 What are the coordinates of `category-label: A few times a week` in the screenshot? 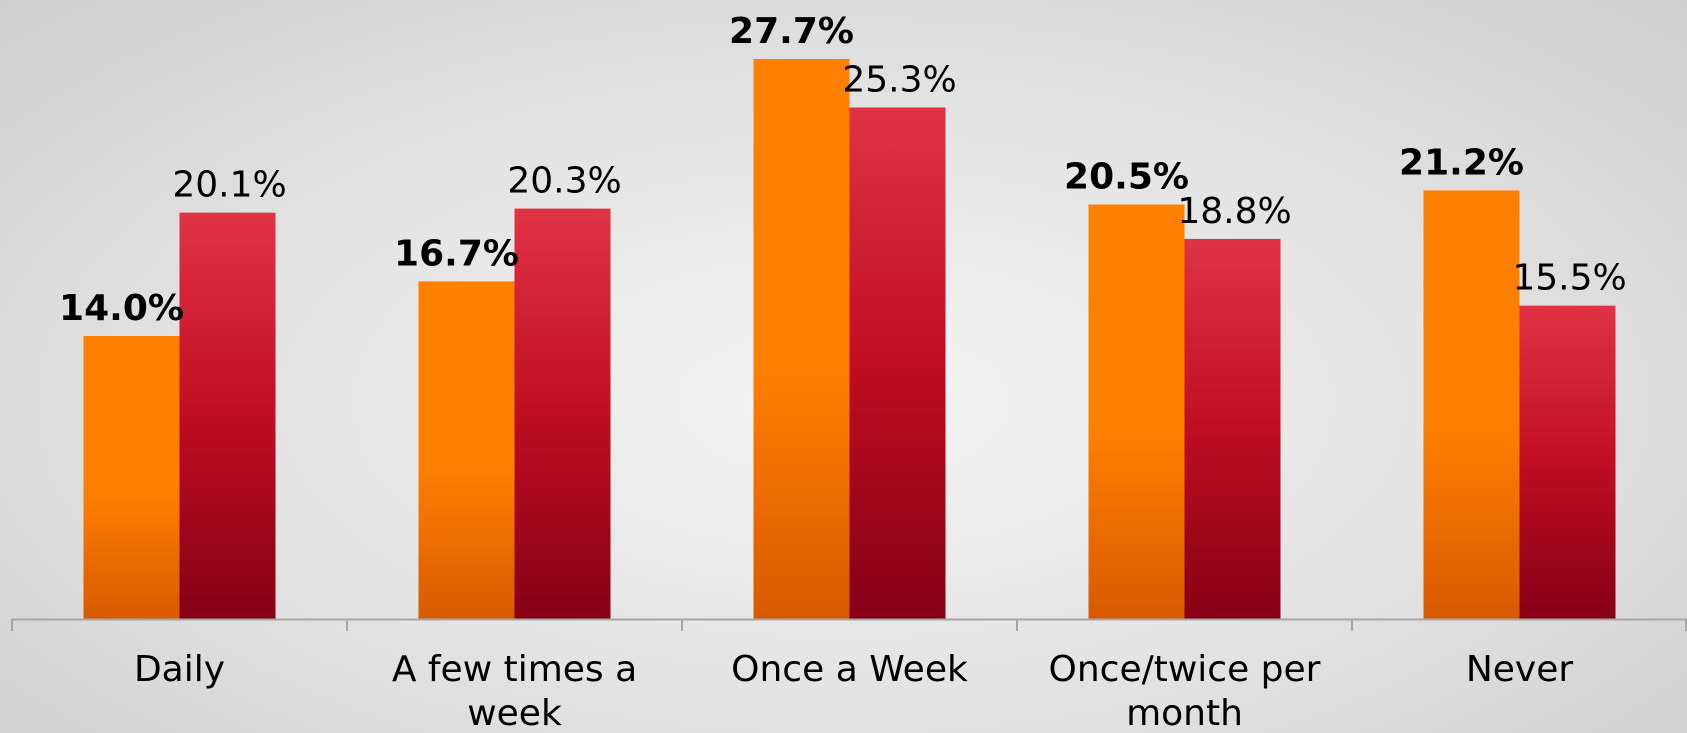 It's located at (514, 691).